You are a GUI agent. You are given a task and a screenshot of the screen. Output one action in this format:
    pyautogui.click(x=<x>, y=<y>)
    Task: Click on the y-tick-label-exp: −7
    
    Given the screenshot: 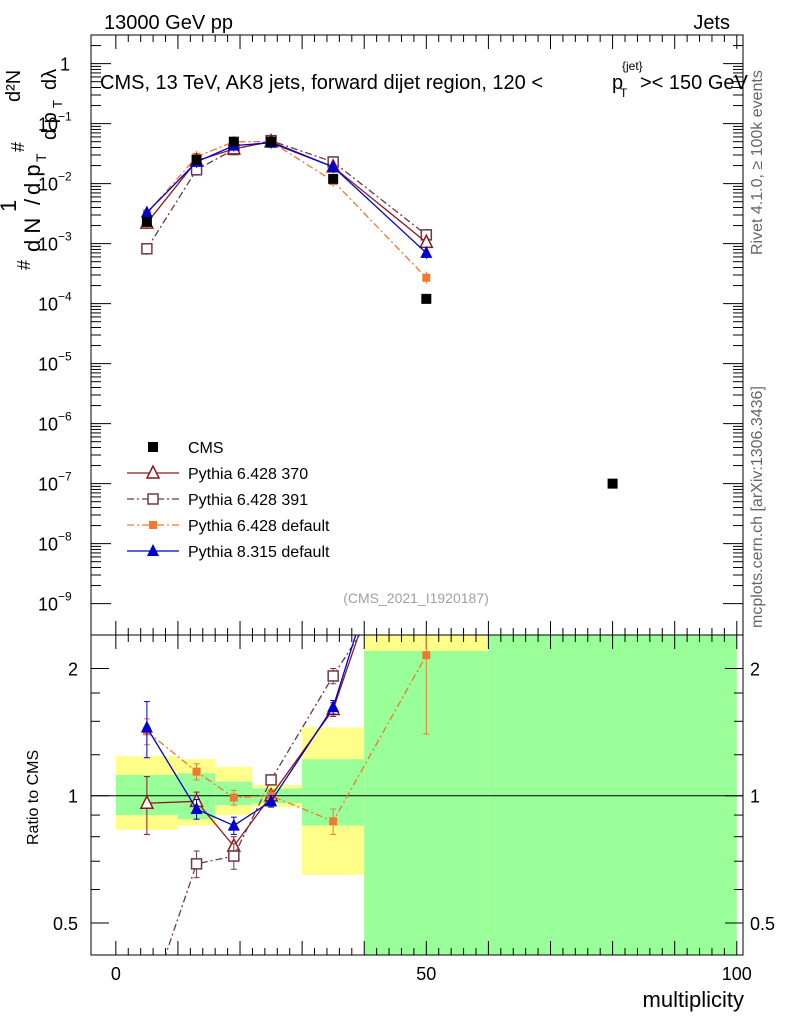 What is the action you would take?
    pyautogui.click(x=65, y=477)
    